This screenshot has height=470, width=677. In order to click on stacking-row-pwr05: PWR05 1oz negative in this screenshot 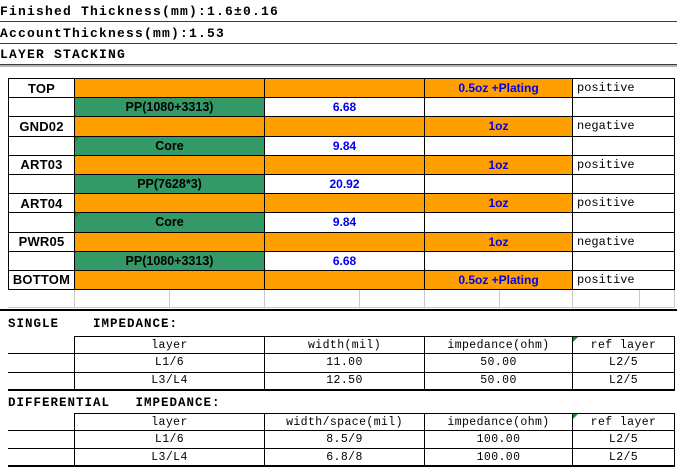, I will do `click(342, 242)`.